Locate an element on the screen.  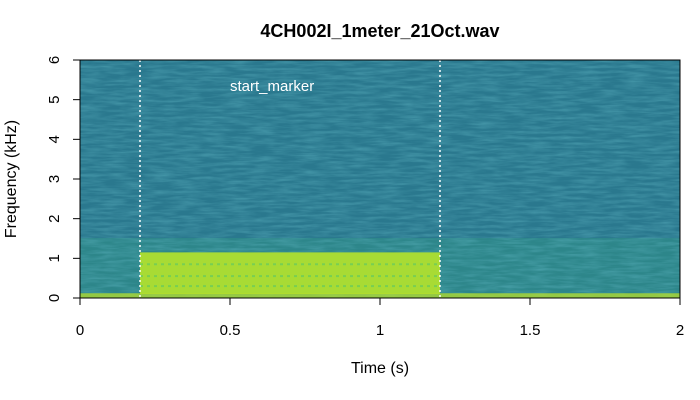
low-energy-strip is located at coordinates (380, 295).